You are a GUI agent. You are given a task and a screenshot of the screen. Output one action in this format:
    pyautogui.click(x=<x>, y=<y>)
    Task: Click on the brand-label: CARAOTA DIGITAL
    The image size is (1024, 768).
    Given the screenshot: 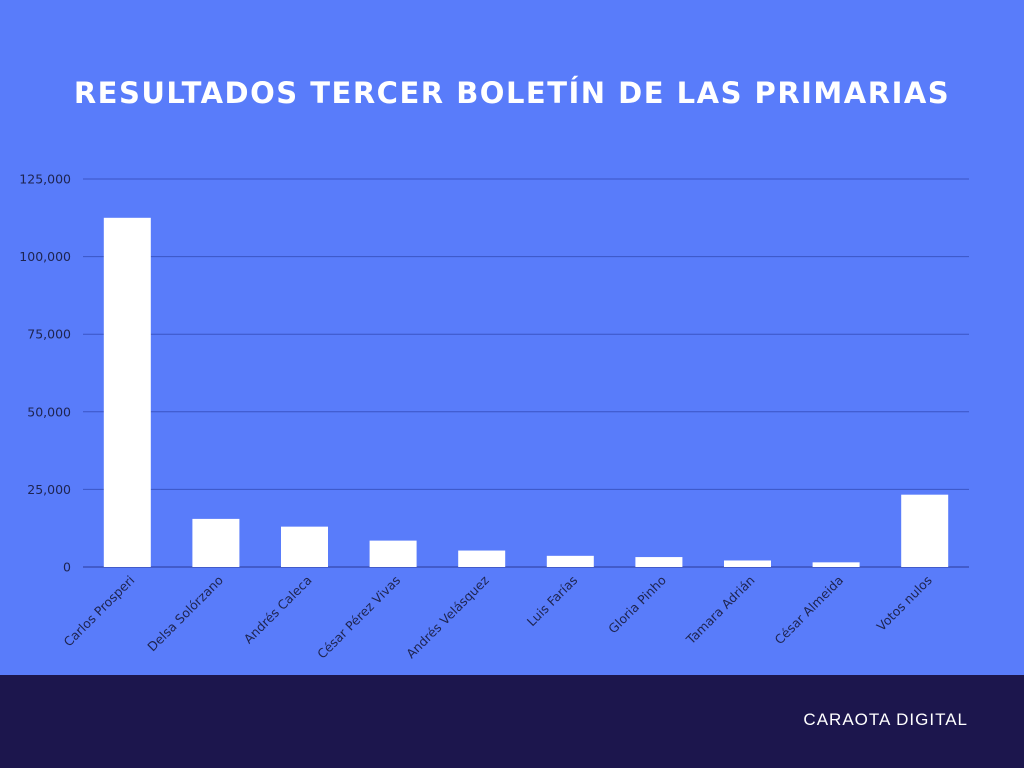 What is the action you would take?
    pyautogui.click(x=885, y=719)
    